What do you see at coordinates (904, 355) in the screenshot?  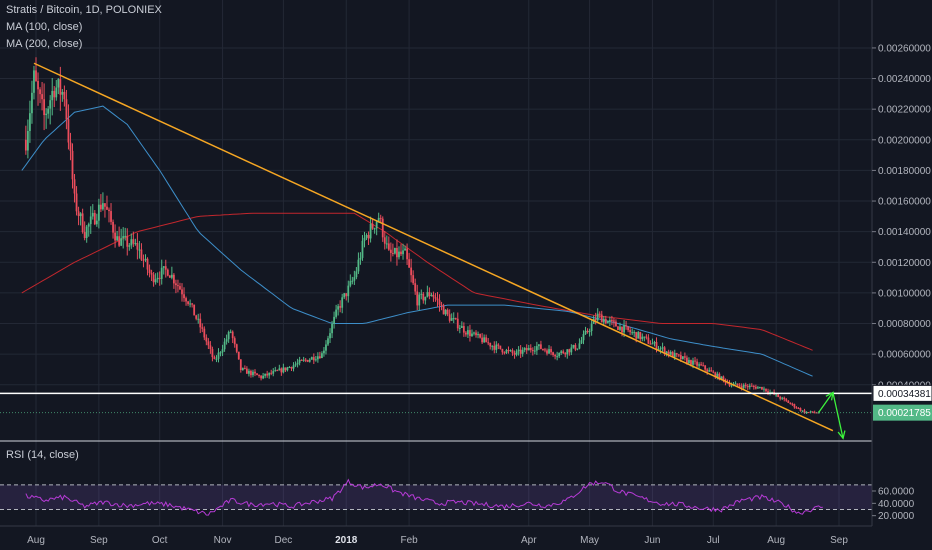 I see `price-tick-label: 0.00060000` at bounding box center [904, 355].